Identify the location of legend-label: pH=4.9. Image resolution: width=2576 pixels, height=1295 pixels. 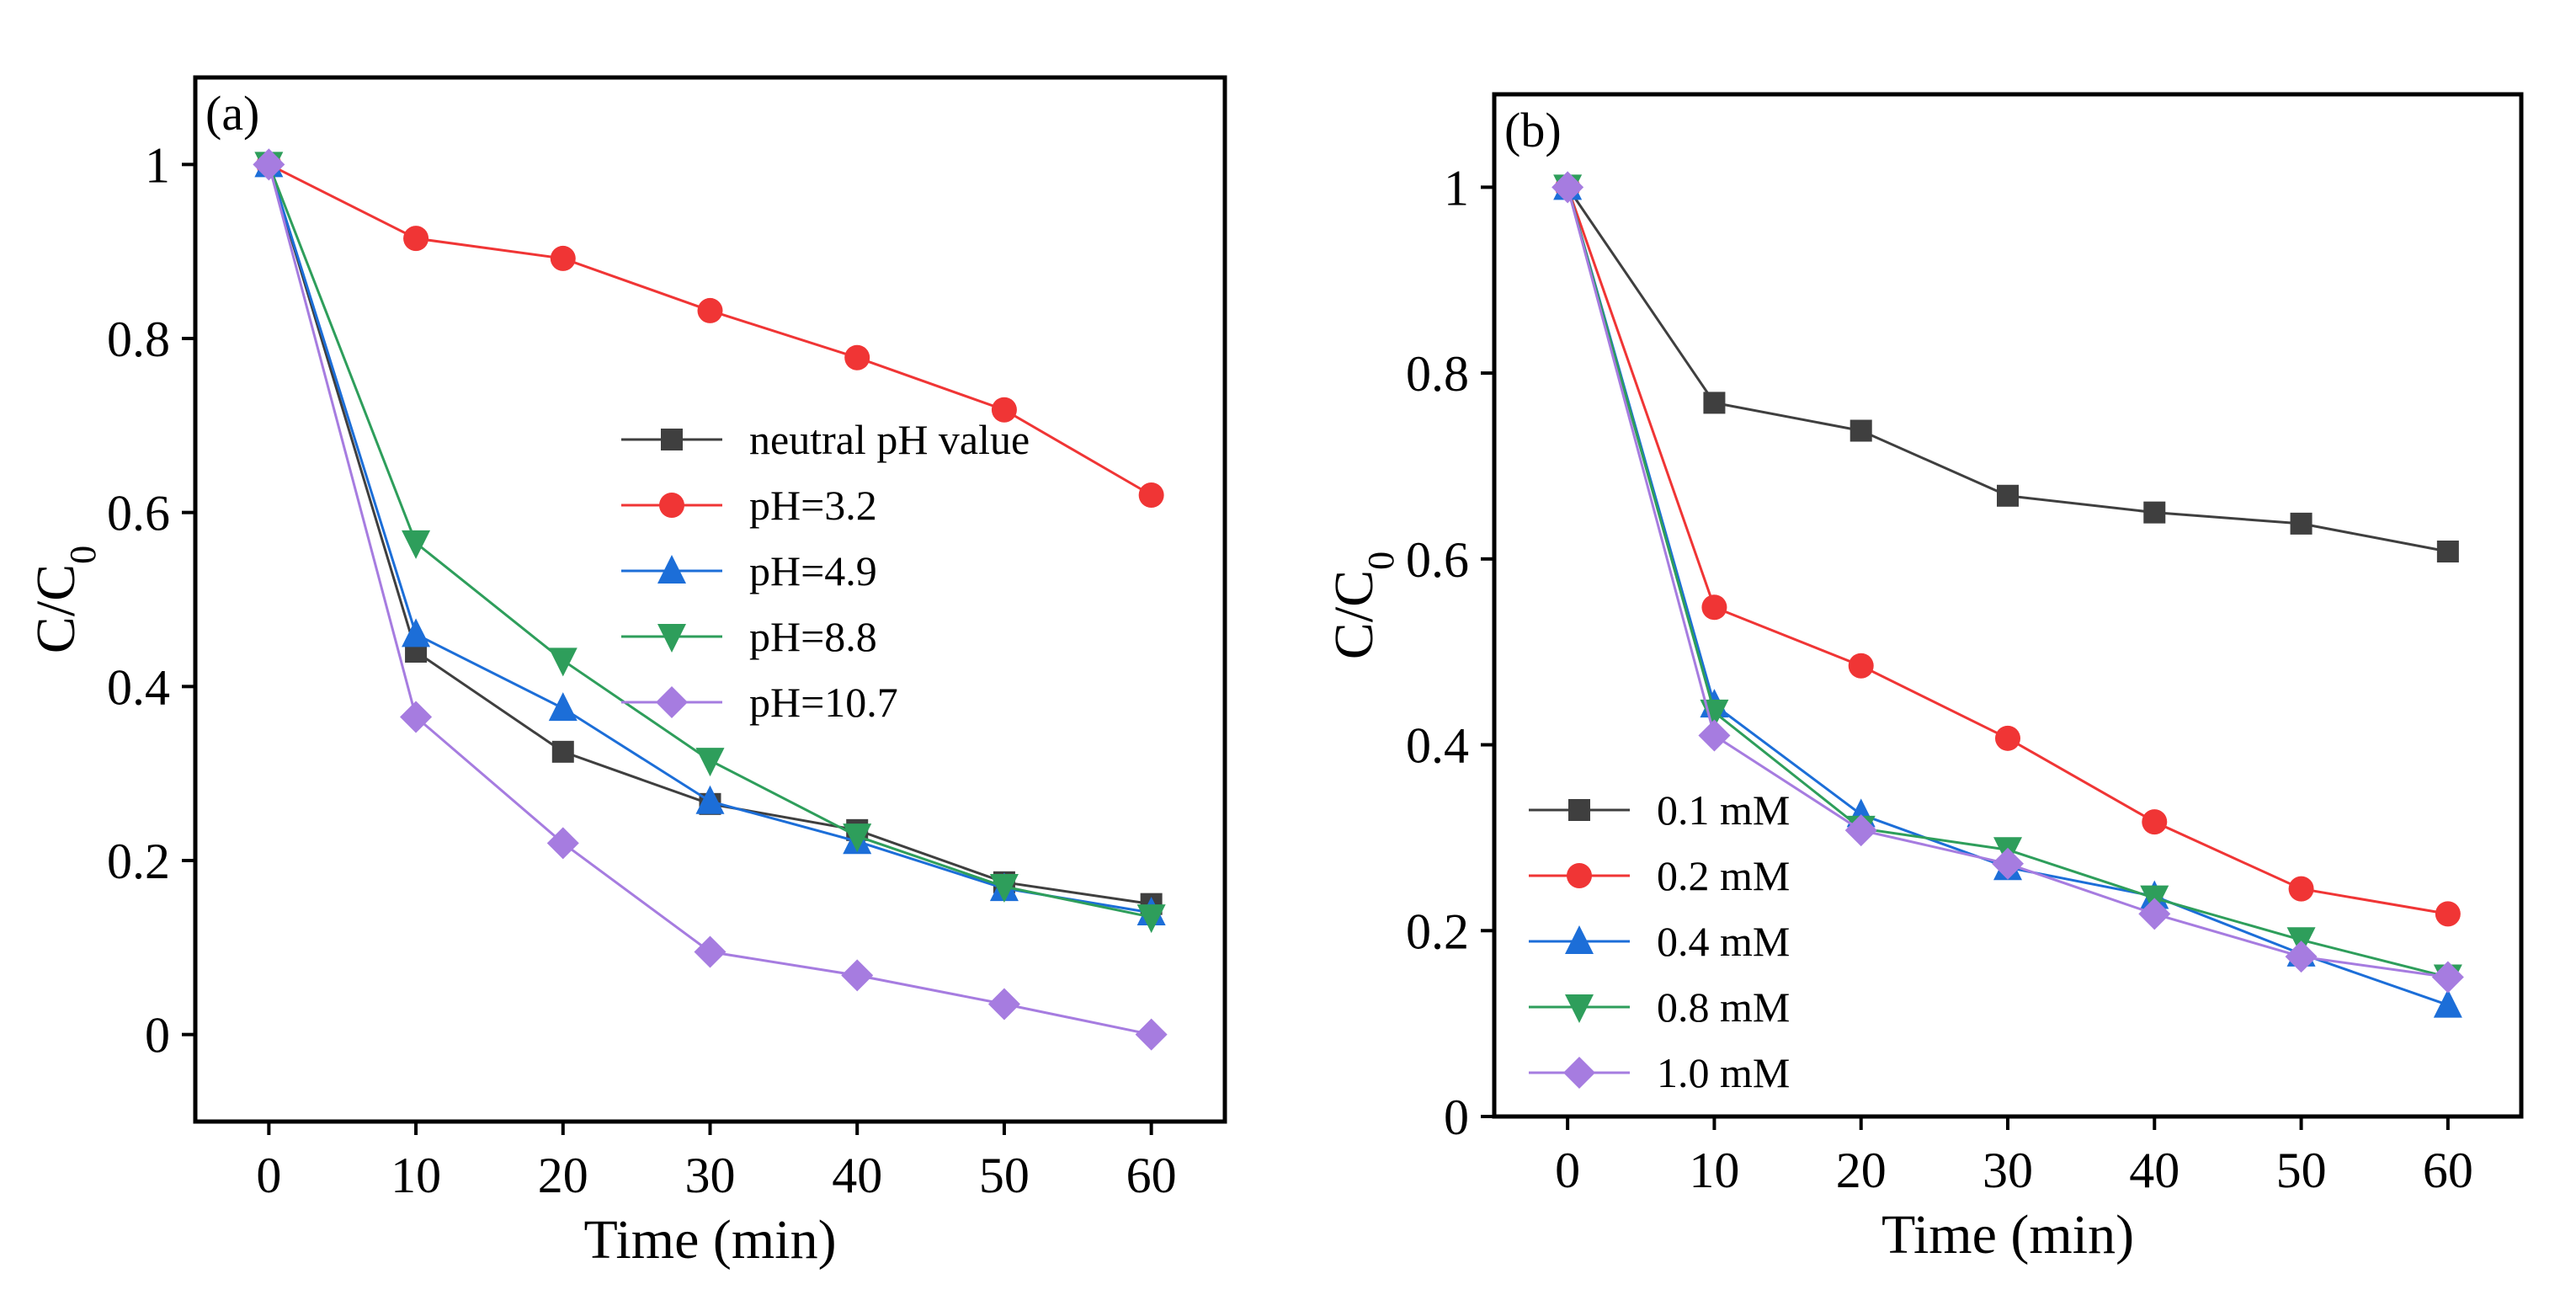
(813, 570).